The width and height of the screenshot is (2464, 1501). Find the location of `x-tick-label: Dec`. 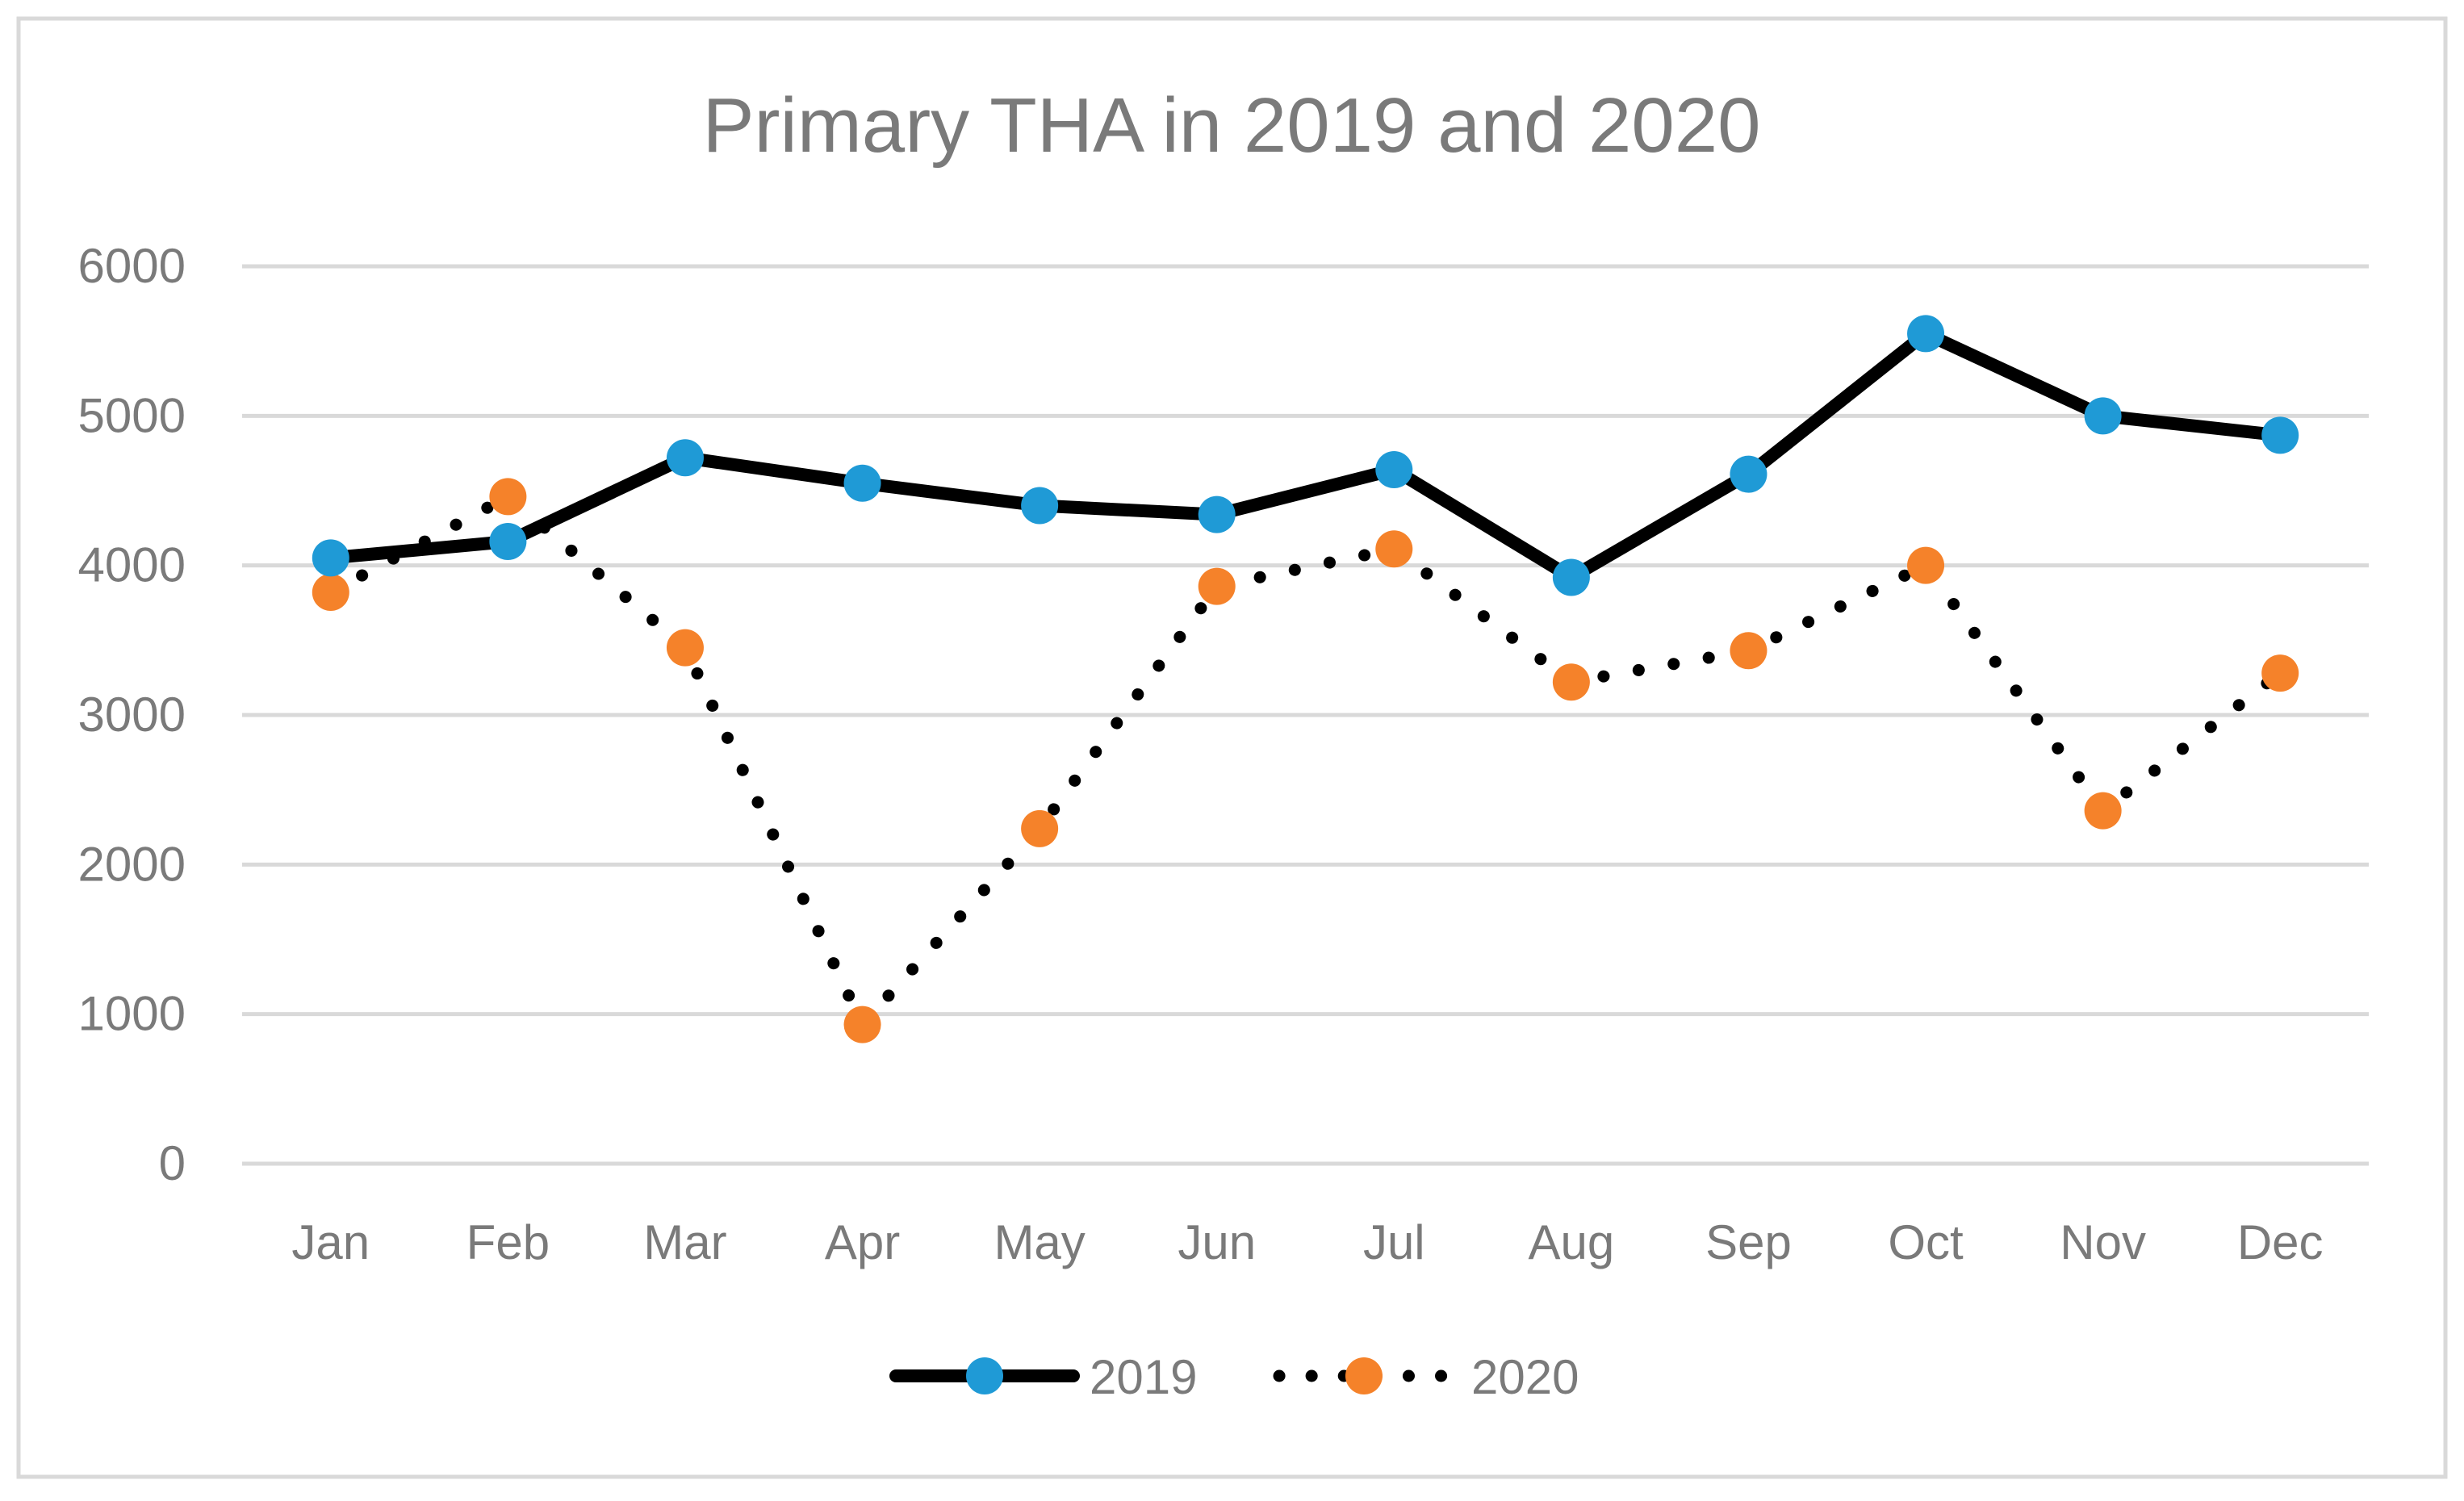

x-tick-label: Dec is located at coordinates (2280, 1242).